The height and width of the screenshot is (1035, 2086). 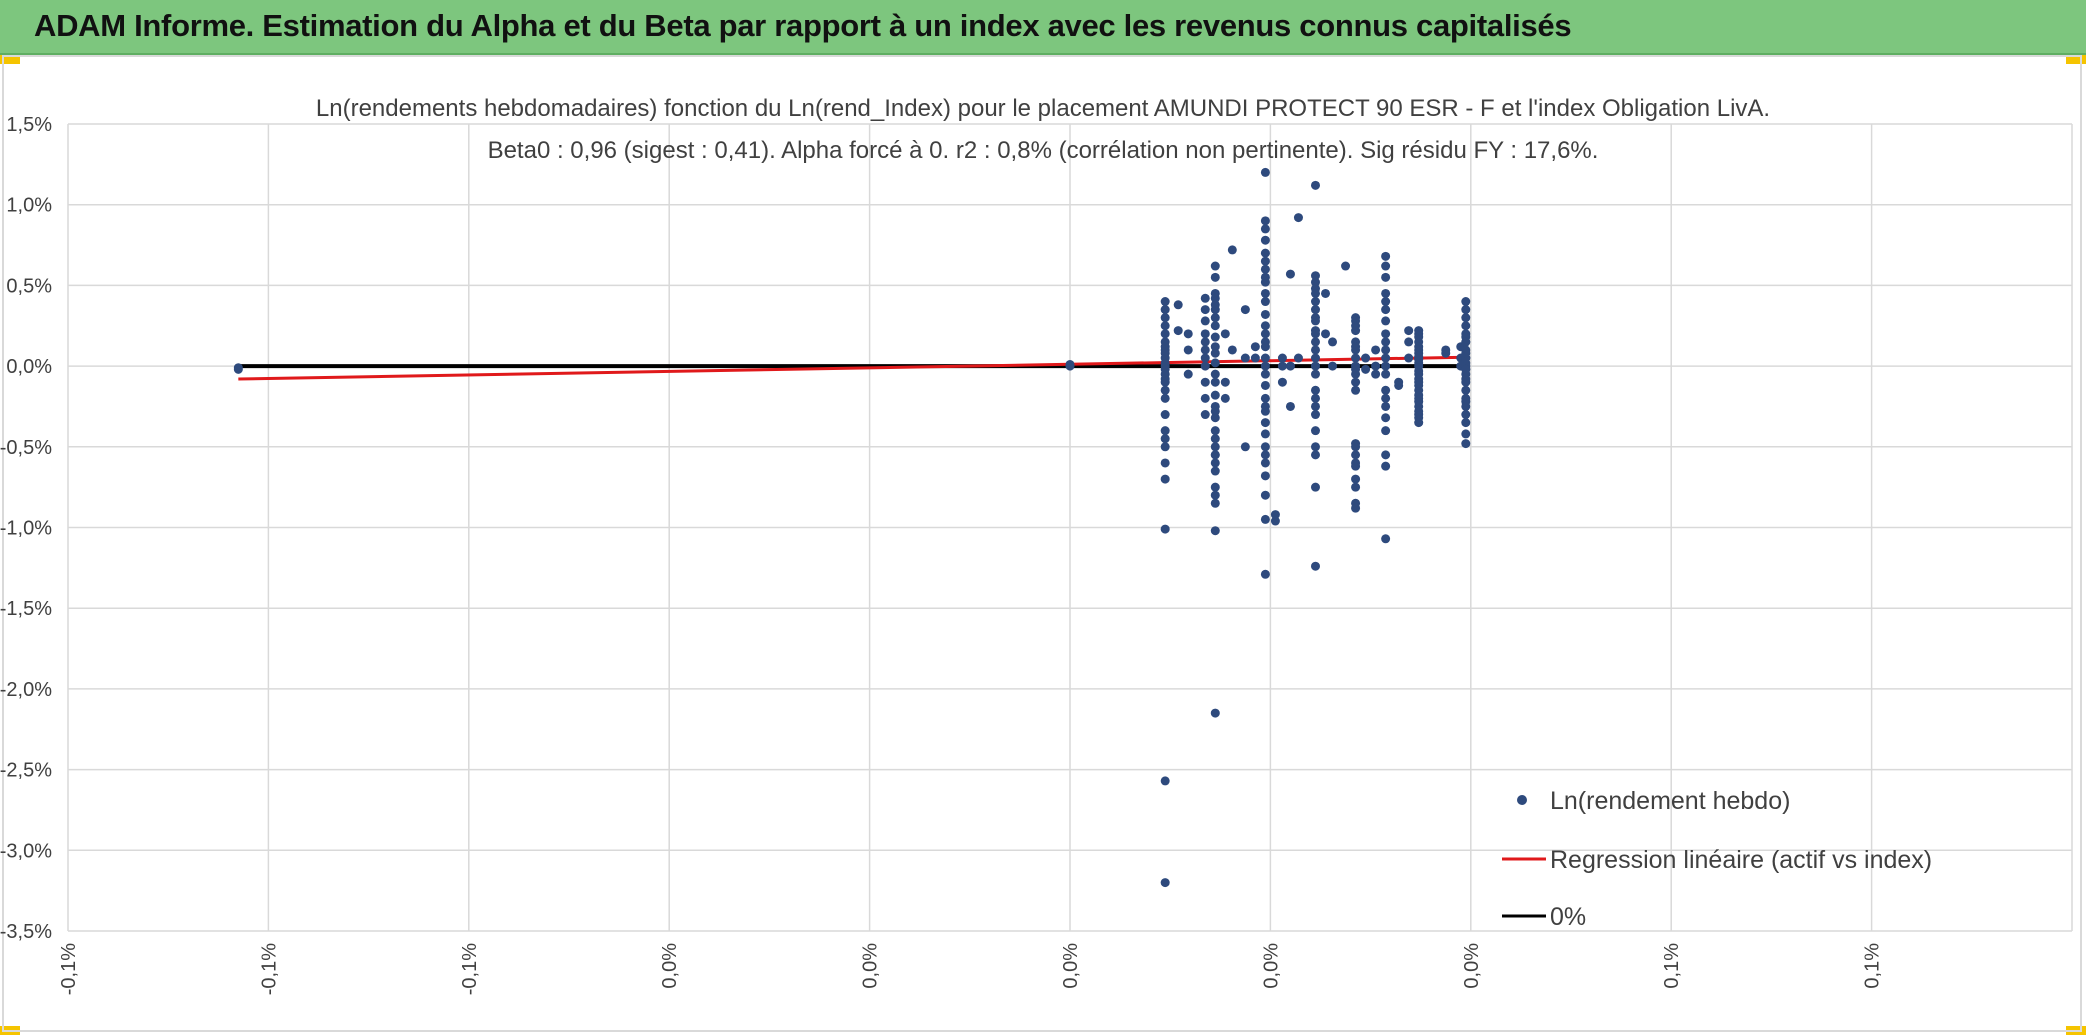 What do you see at coordinates (26, 771) in the screenshot?
I see `y-tick-label: -2,5%` at bounding box center [26, 771].